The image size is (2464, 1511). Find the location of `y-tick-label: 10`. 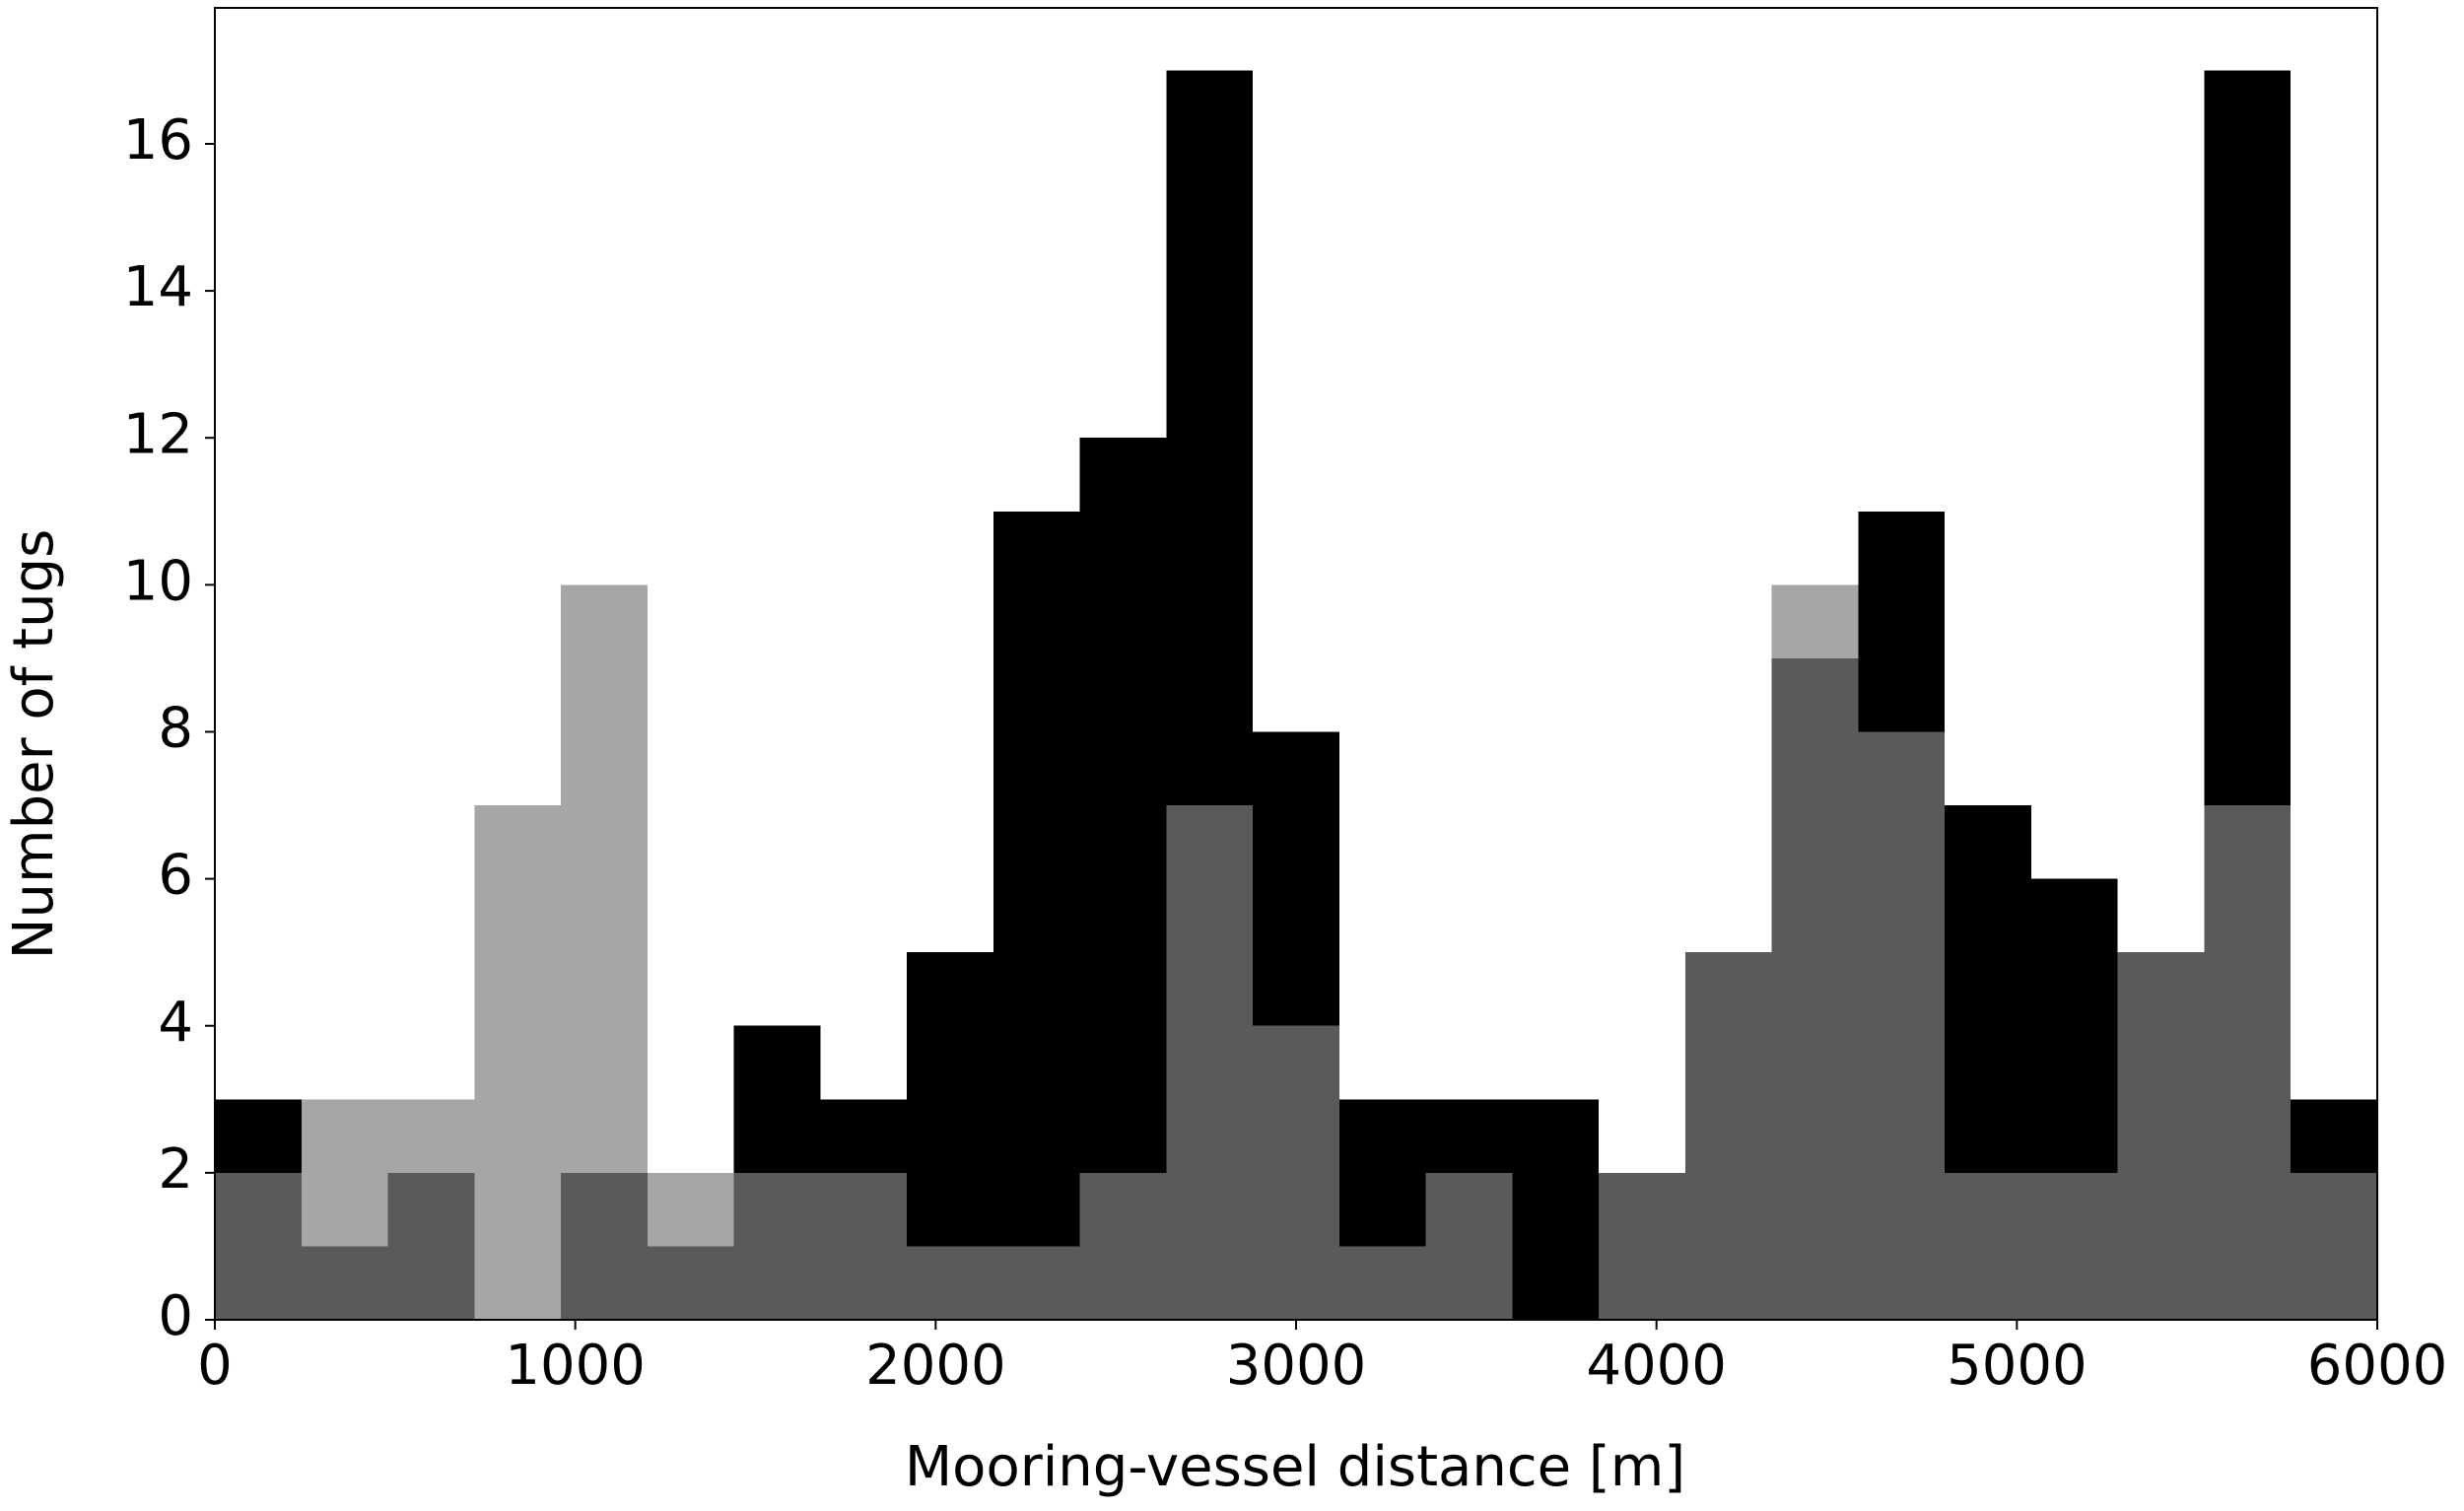

y-tick-label: 10 is located at coordinates (158, 581).